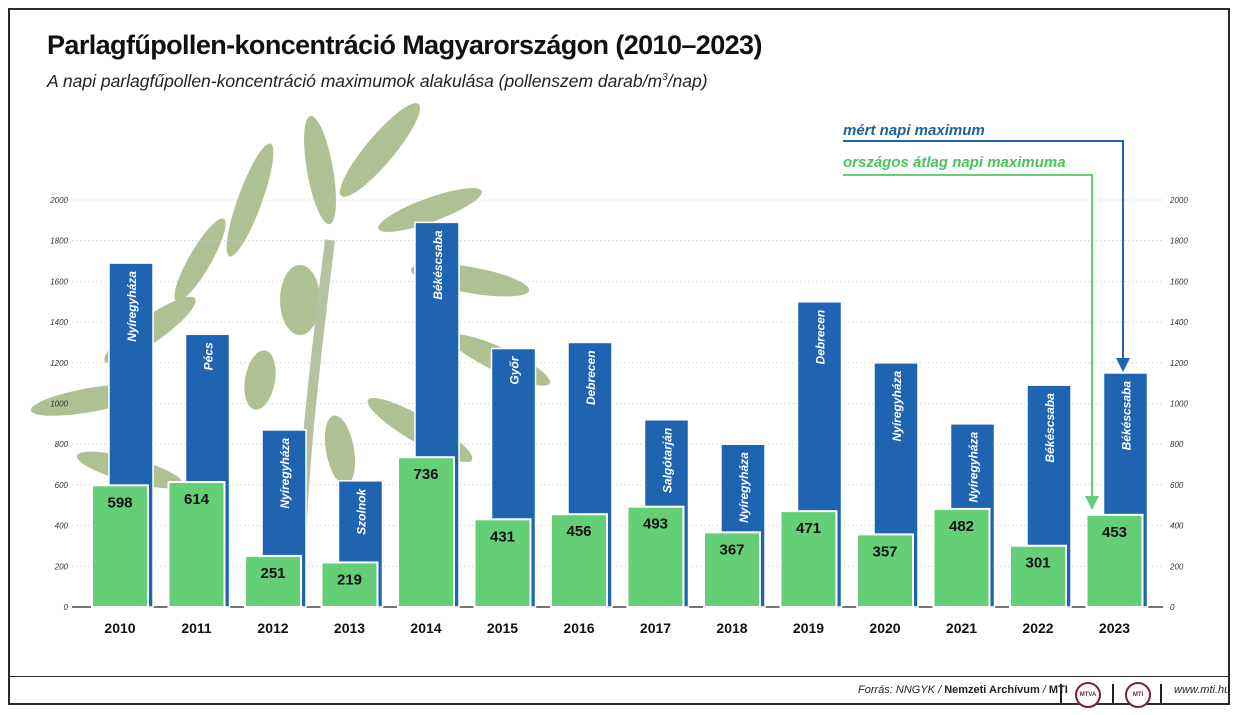 This screenshot has width=1240, height=715. I want to click on x-tick-label: 2011, so click(196, 628).